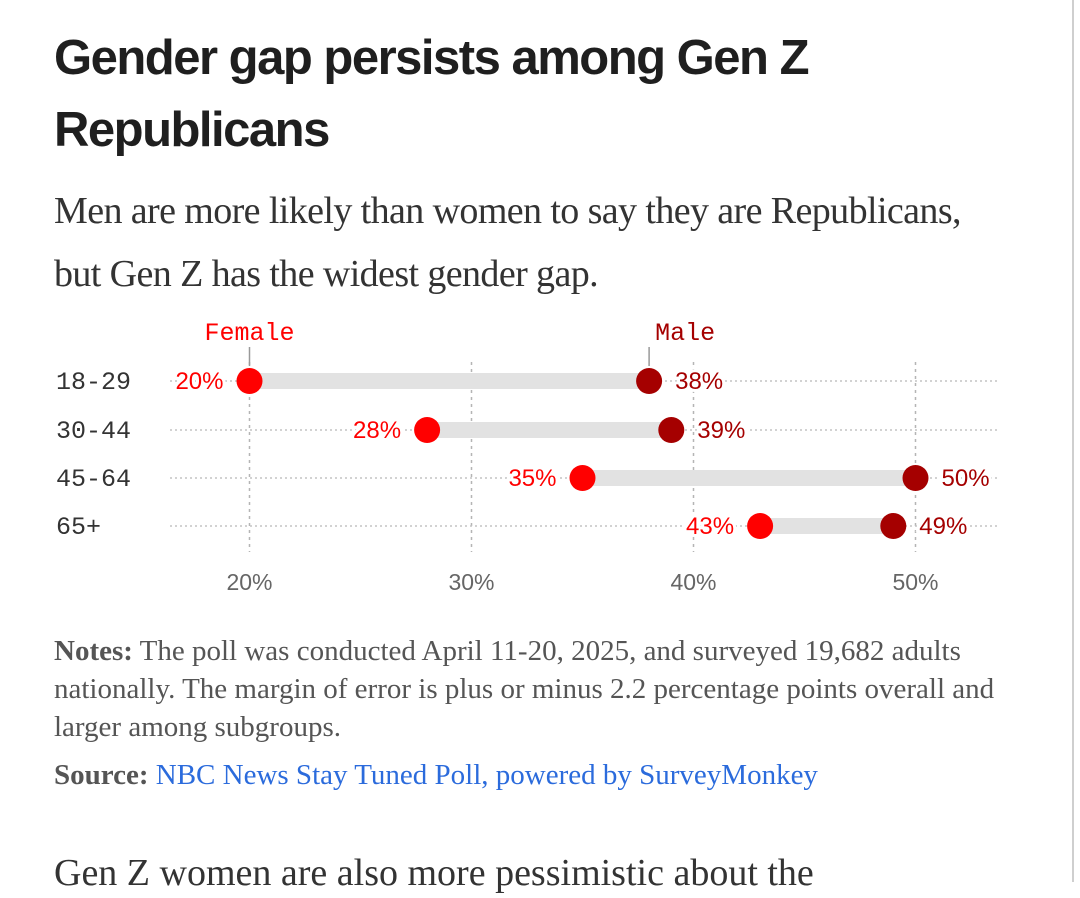  I want to click on x-tick-label: 30%, so click(471, 582).